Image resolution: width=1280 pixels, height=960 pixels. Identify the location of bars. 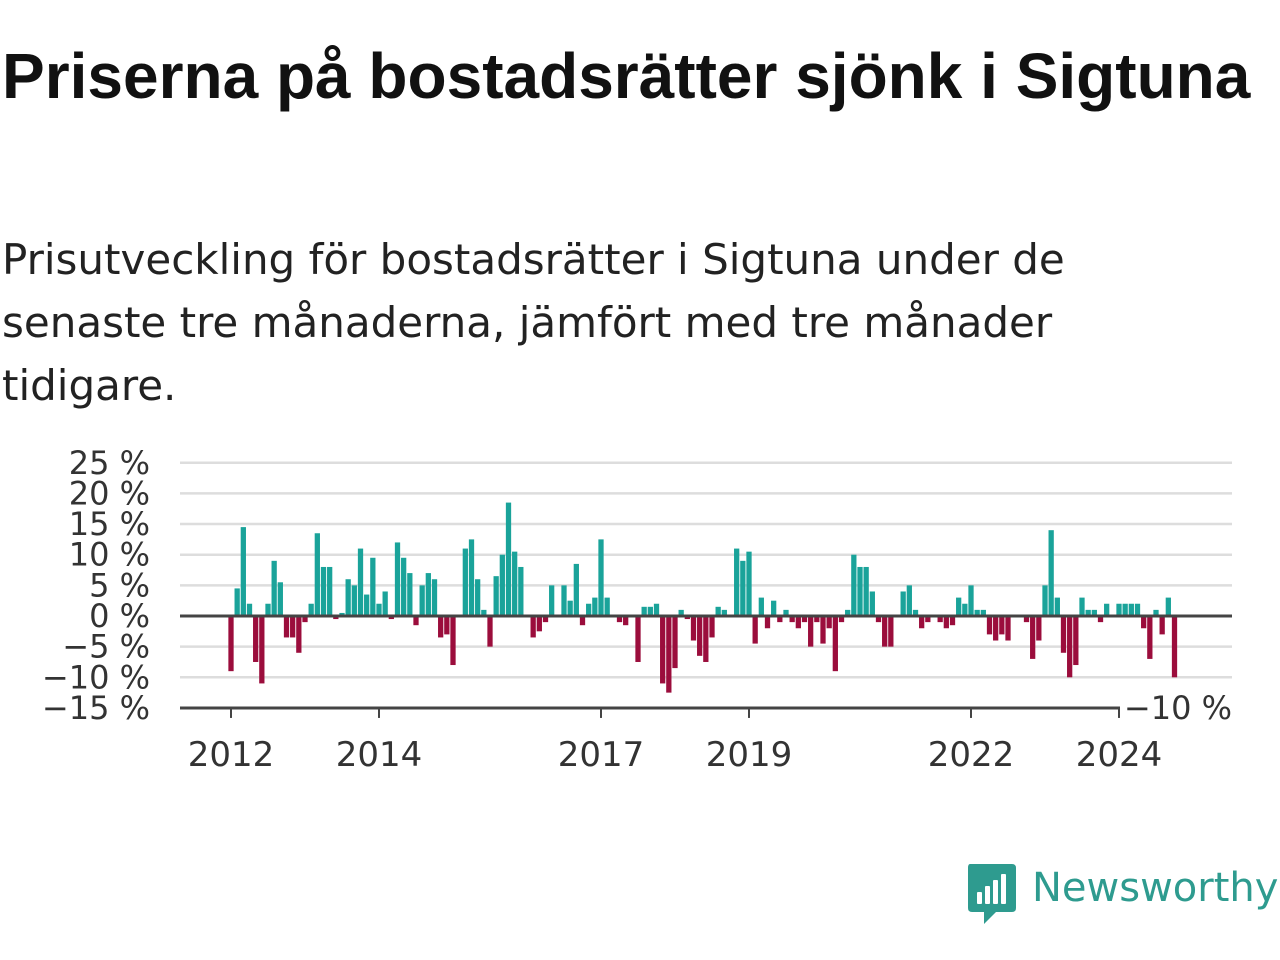
(703, 597).